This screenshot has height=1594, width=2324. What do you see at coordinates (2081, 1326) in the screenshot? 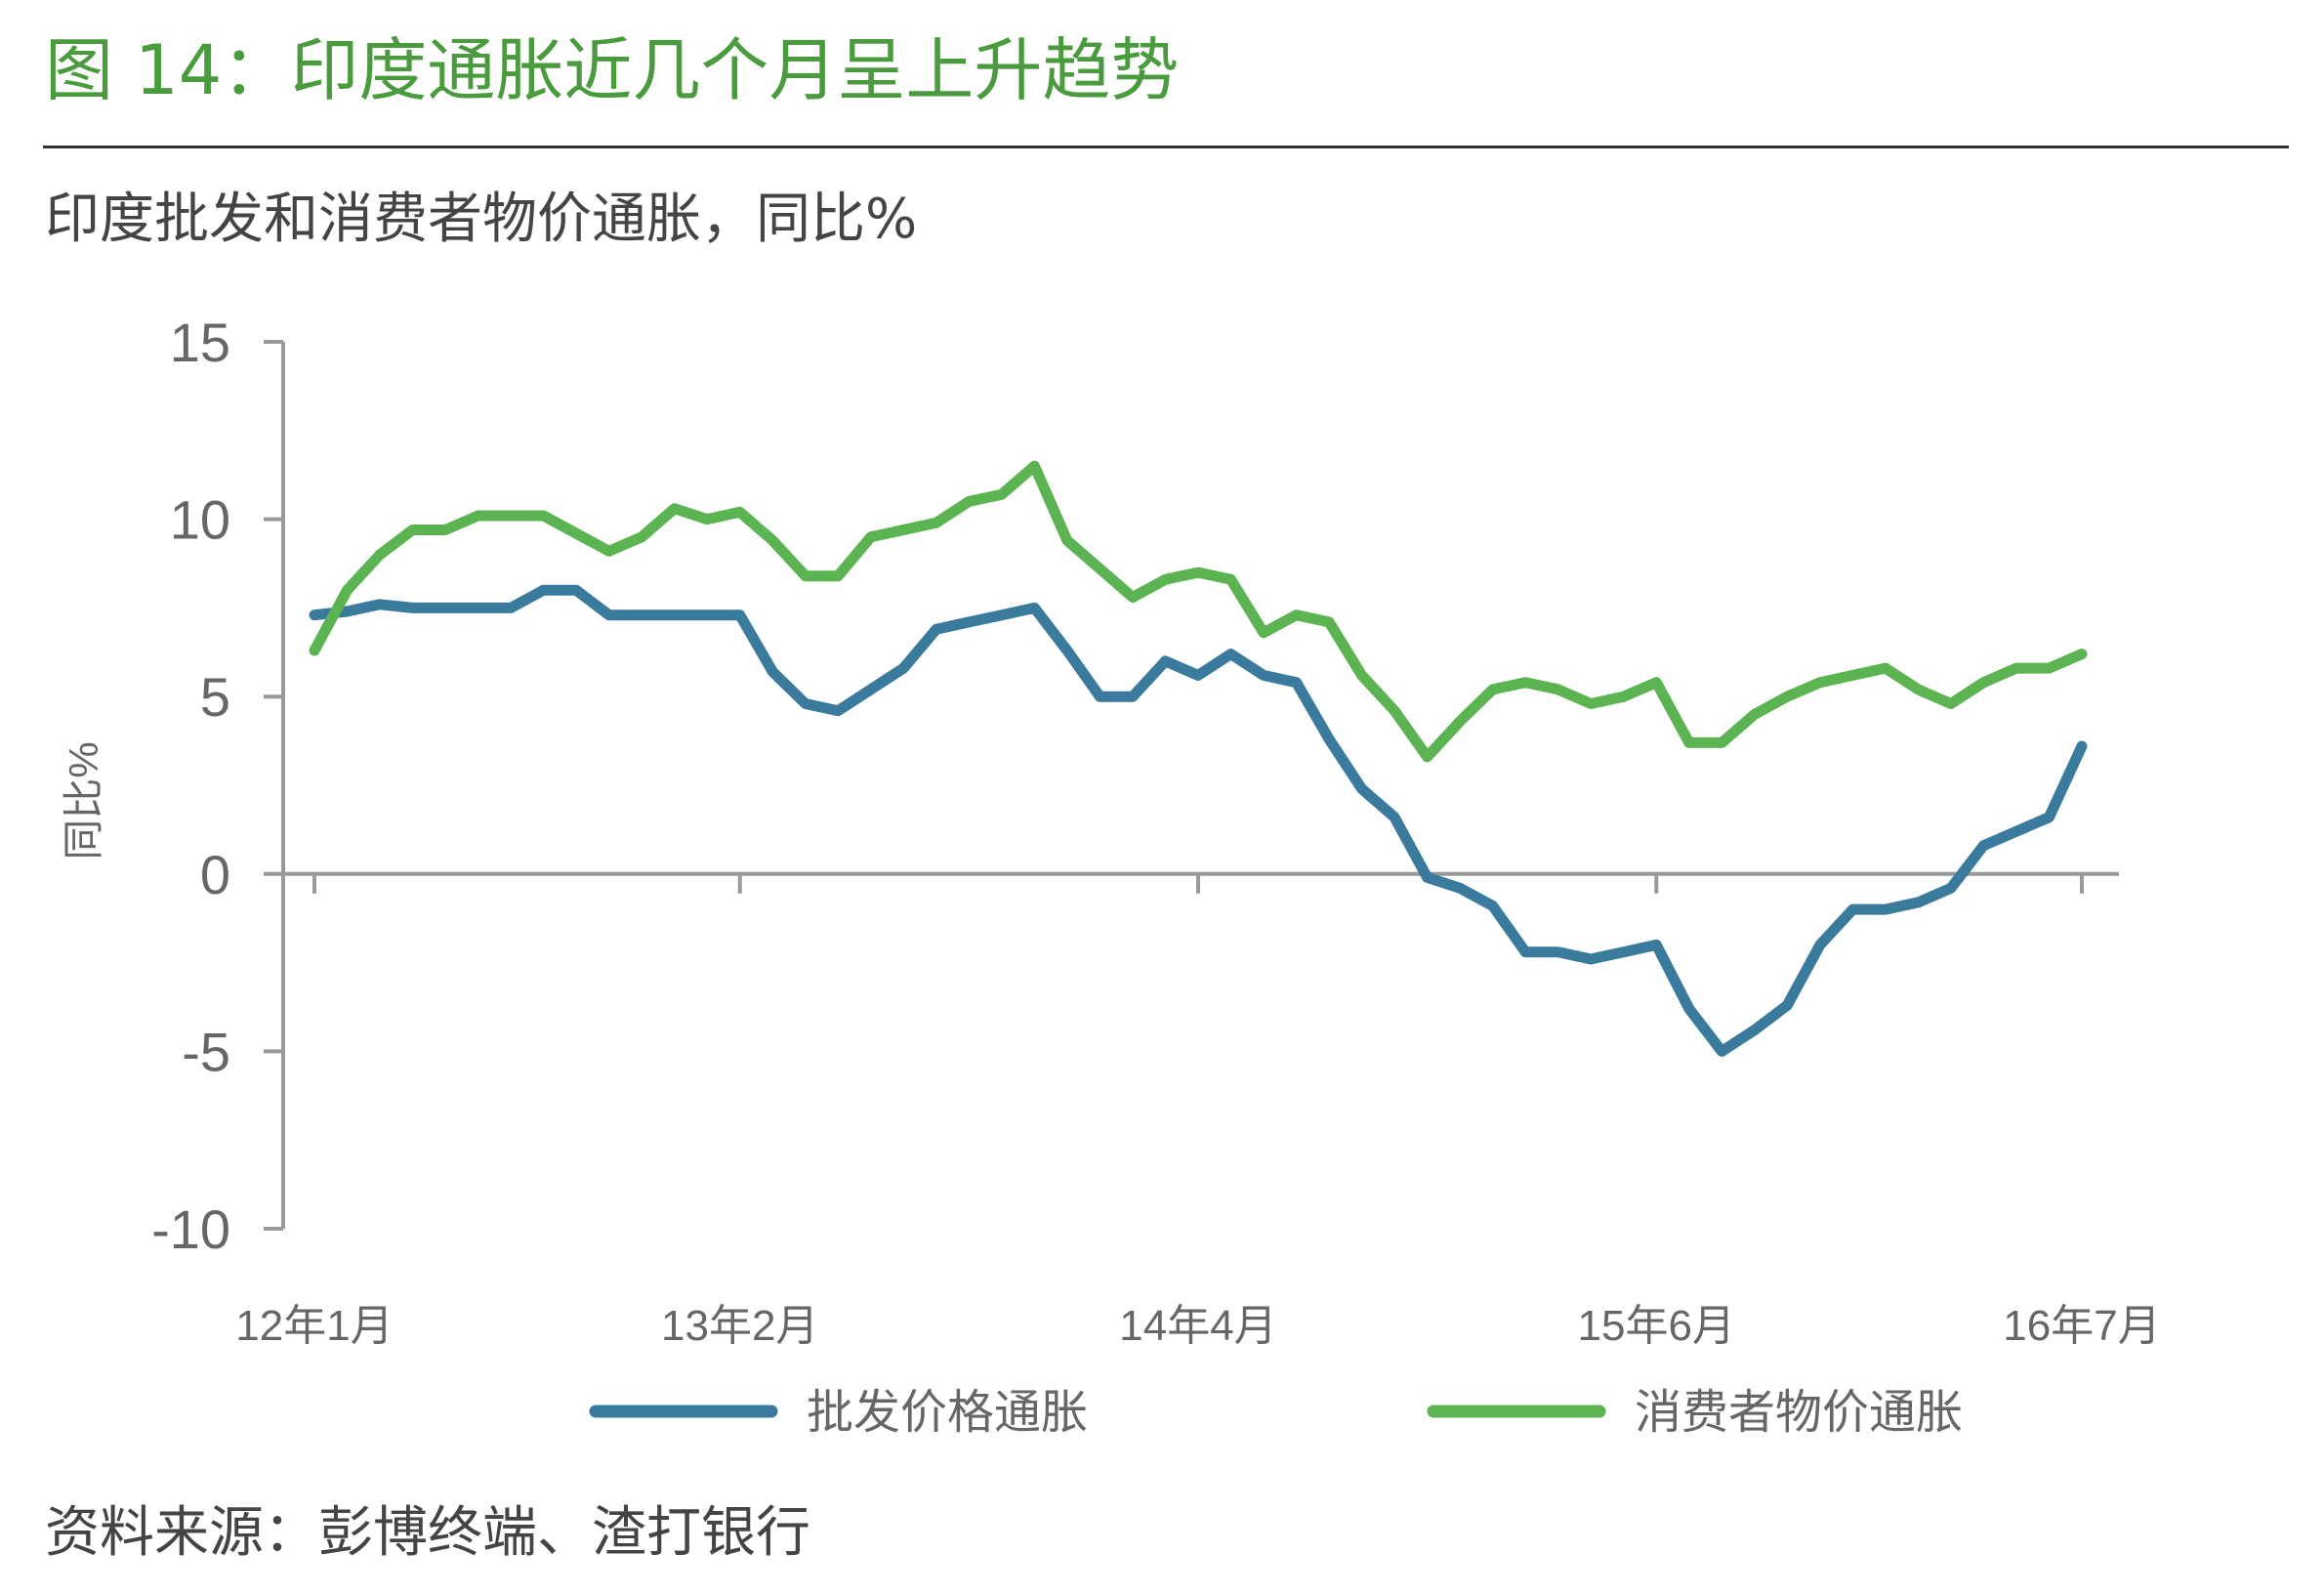
I see `x-tick-label: 16年7月` at bounding box center [2081, 1326].